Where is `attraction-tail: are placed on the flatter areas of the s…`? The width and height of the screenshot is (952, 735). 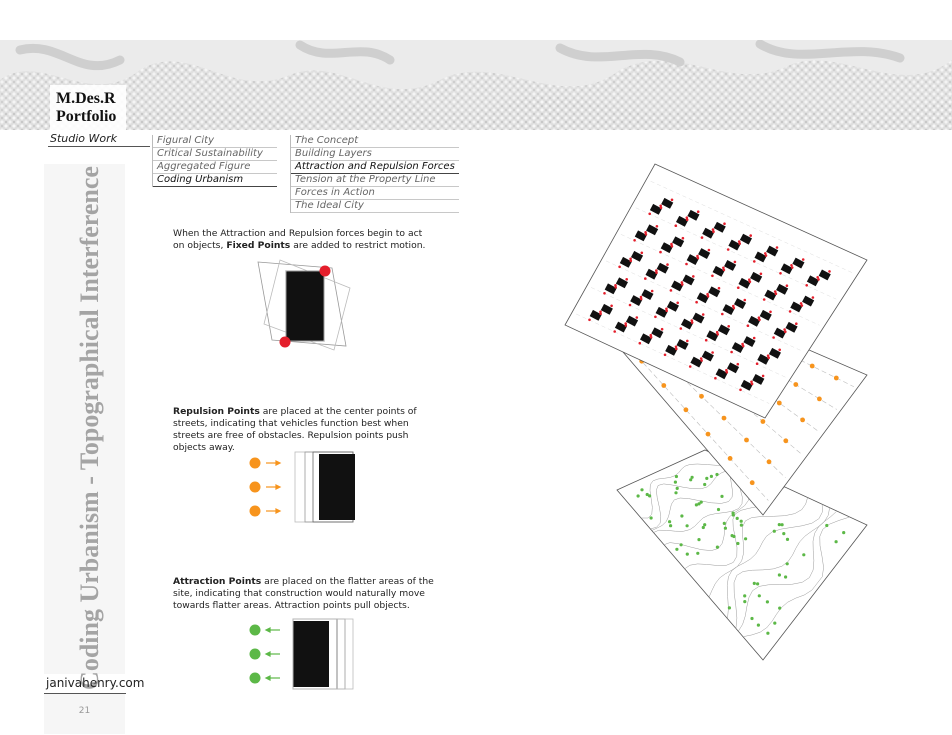
attraction-tail: are placed on the flatter areas of the s… is located at coordinates (303, 593).